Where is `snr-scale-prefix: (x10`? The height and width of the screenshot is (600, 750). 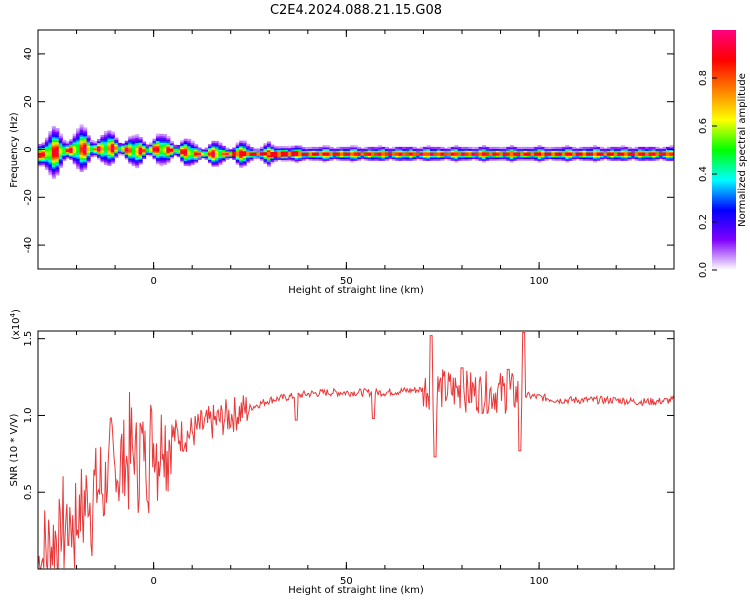 snr-scale-prefix: (x10 is located at coordinates (16, 328).